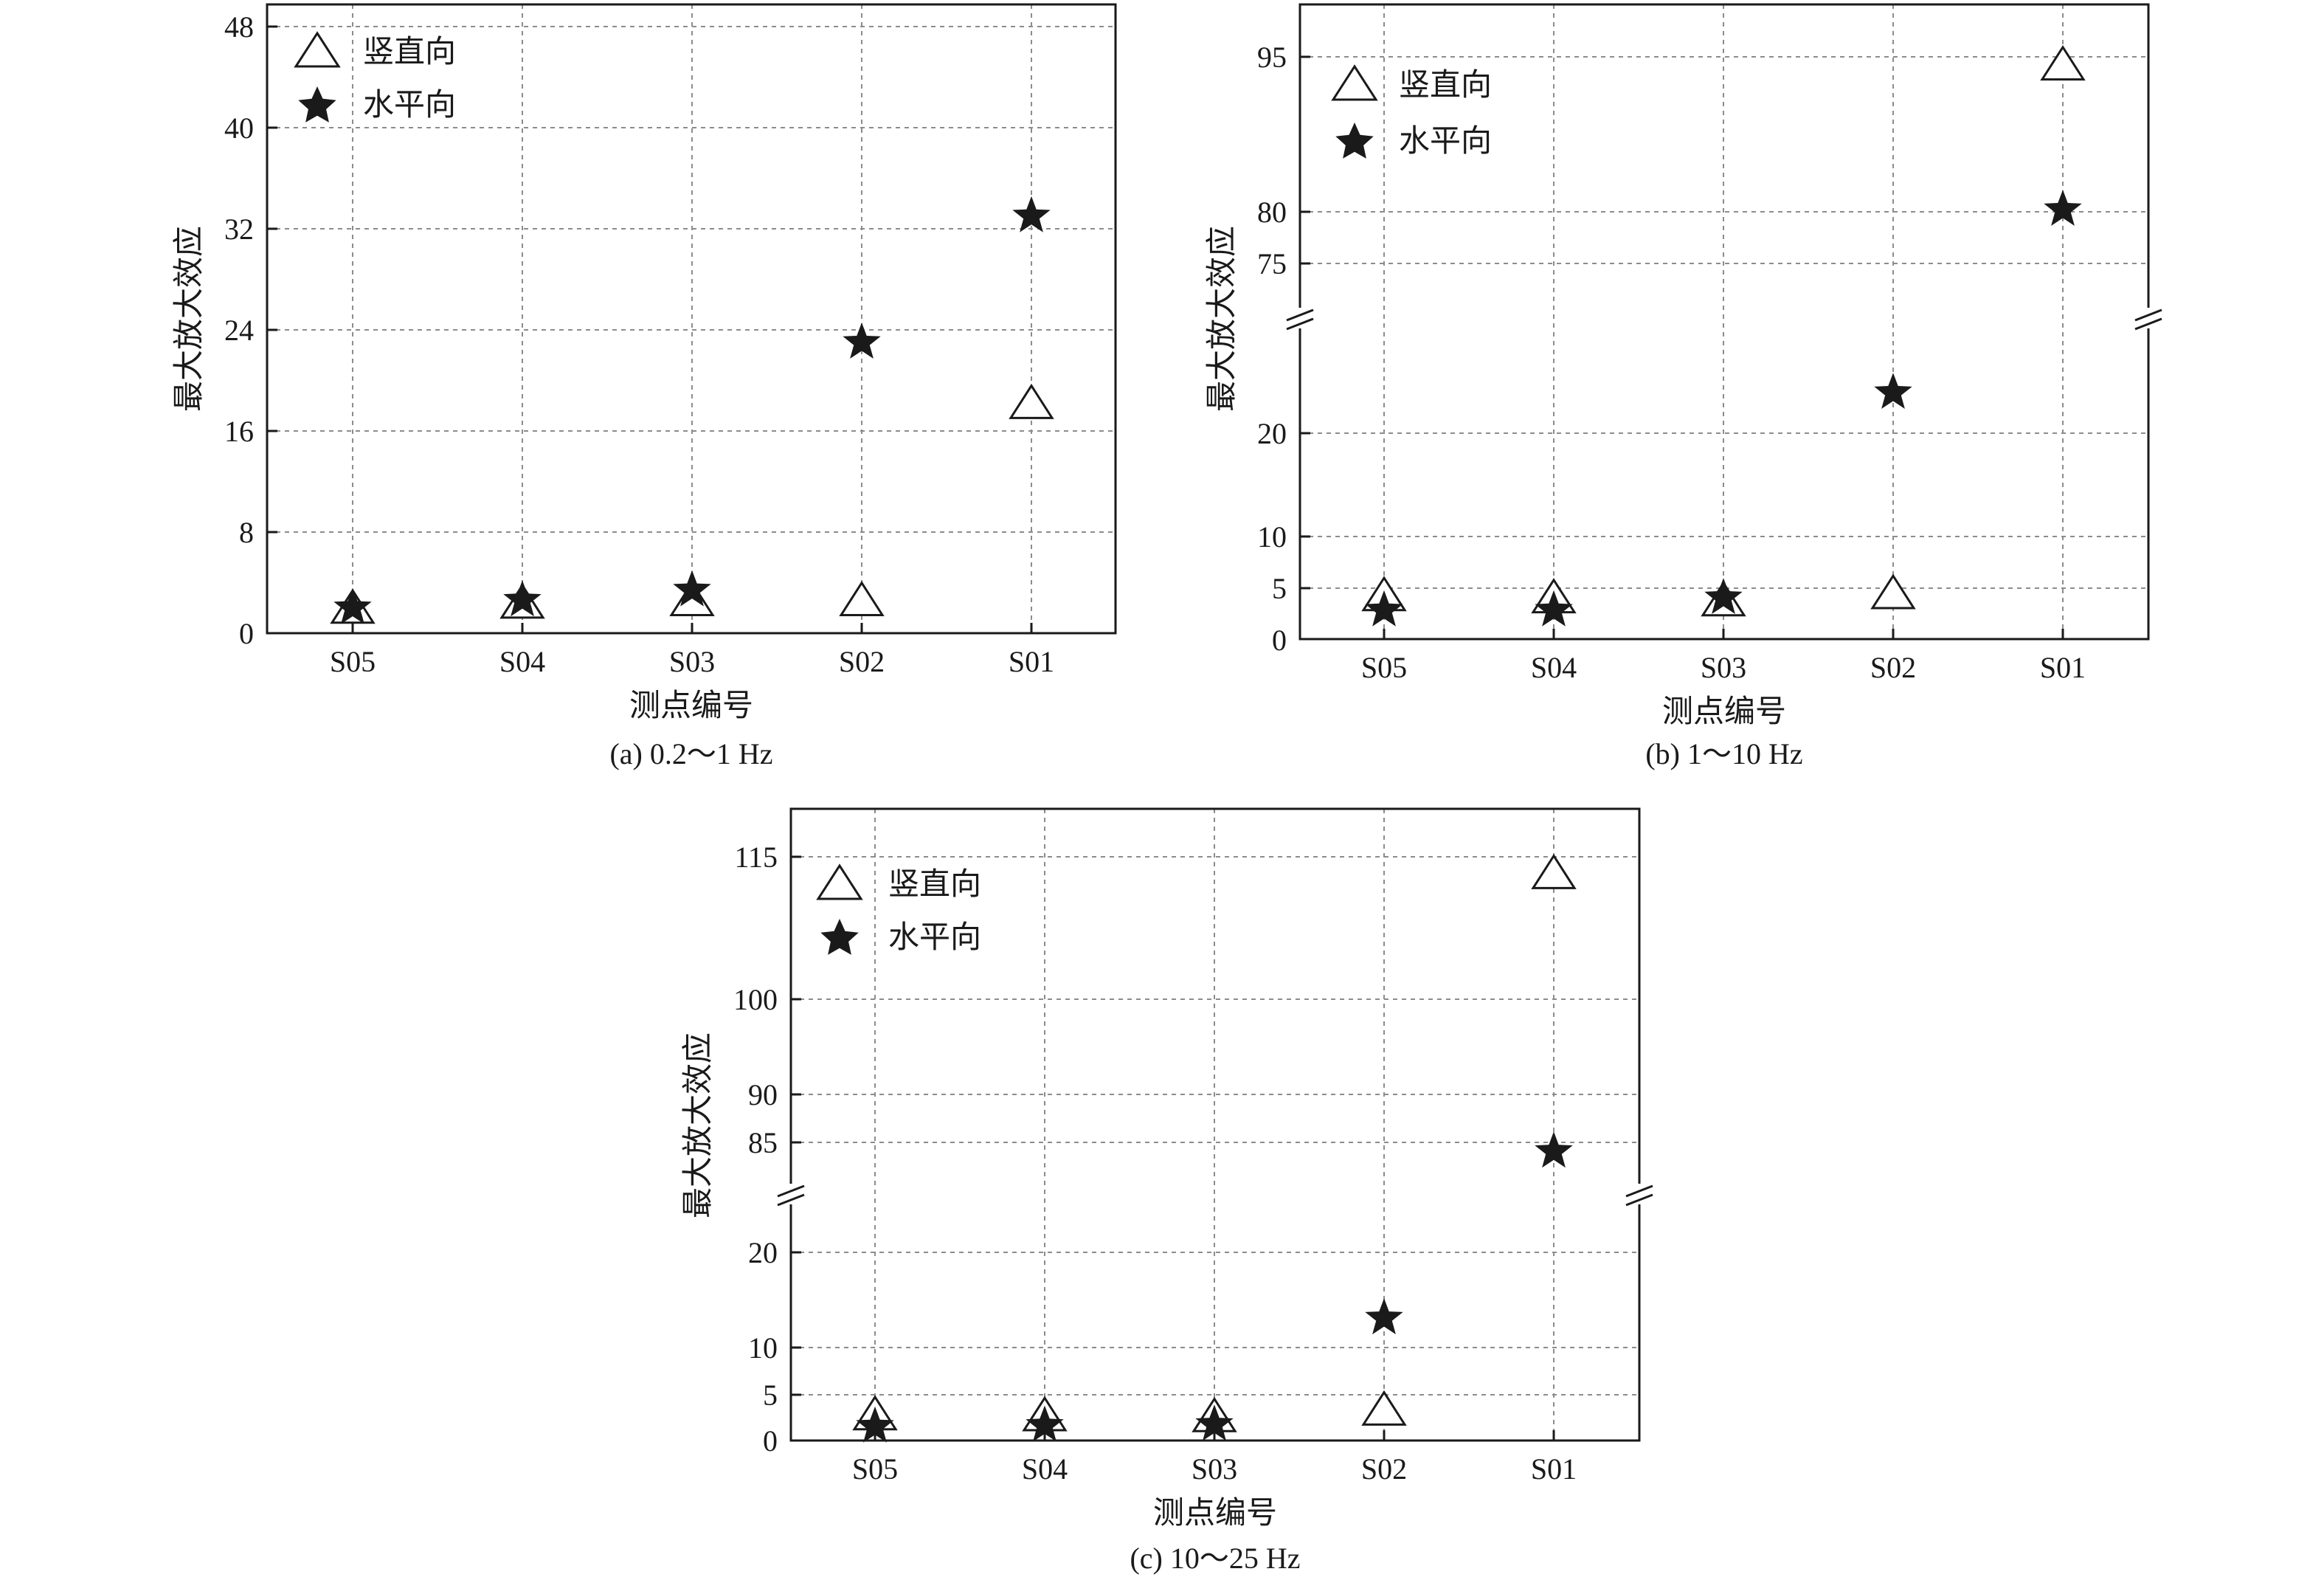  I want to click on y-tick-label: 48, so click(239, 27).